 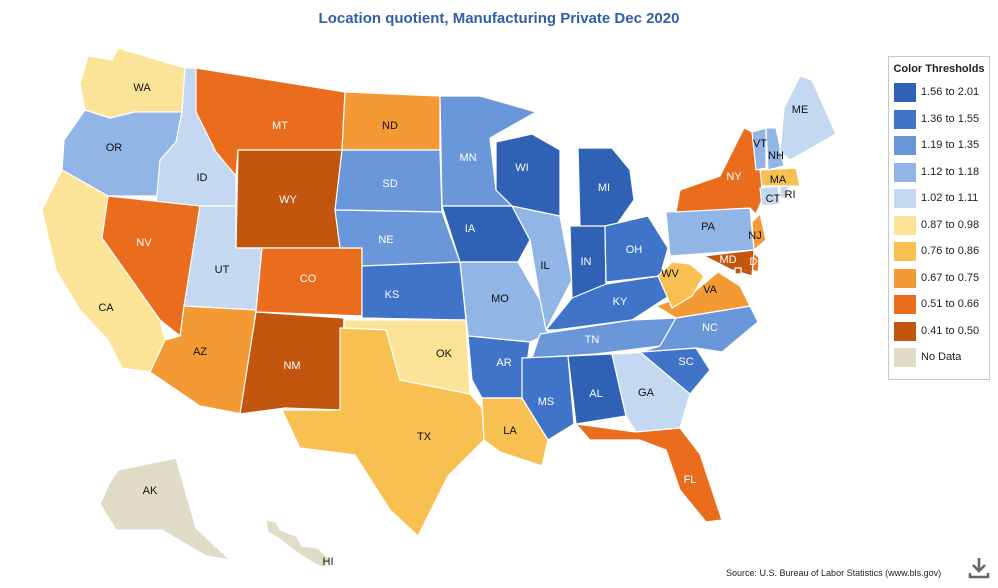 What do you see at coordinates (979, 568) in the screenshot?
I see `download-icon` at bounding box center [979, 568].